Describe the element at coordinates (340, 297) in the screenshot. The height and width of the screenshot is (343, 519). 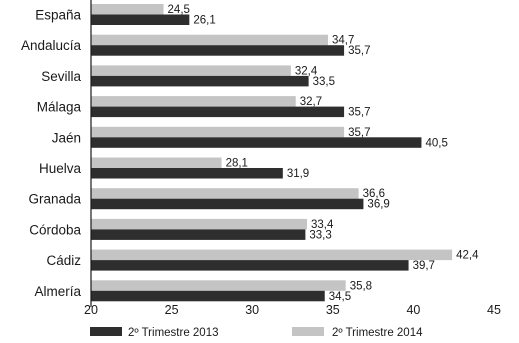
I see `data-label: 34,5` at that location.